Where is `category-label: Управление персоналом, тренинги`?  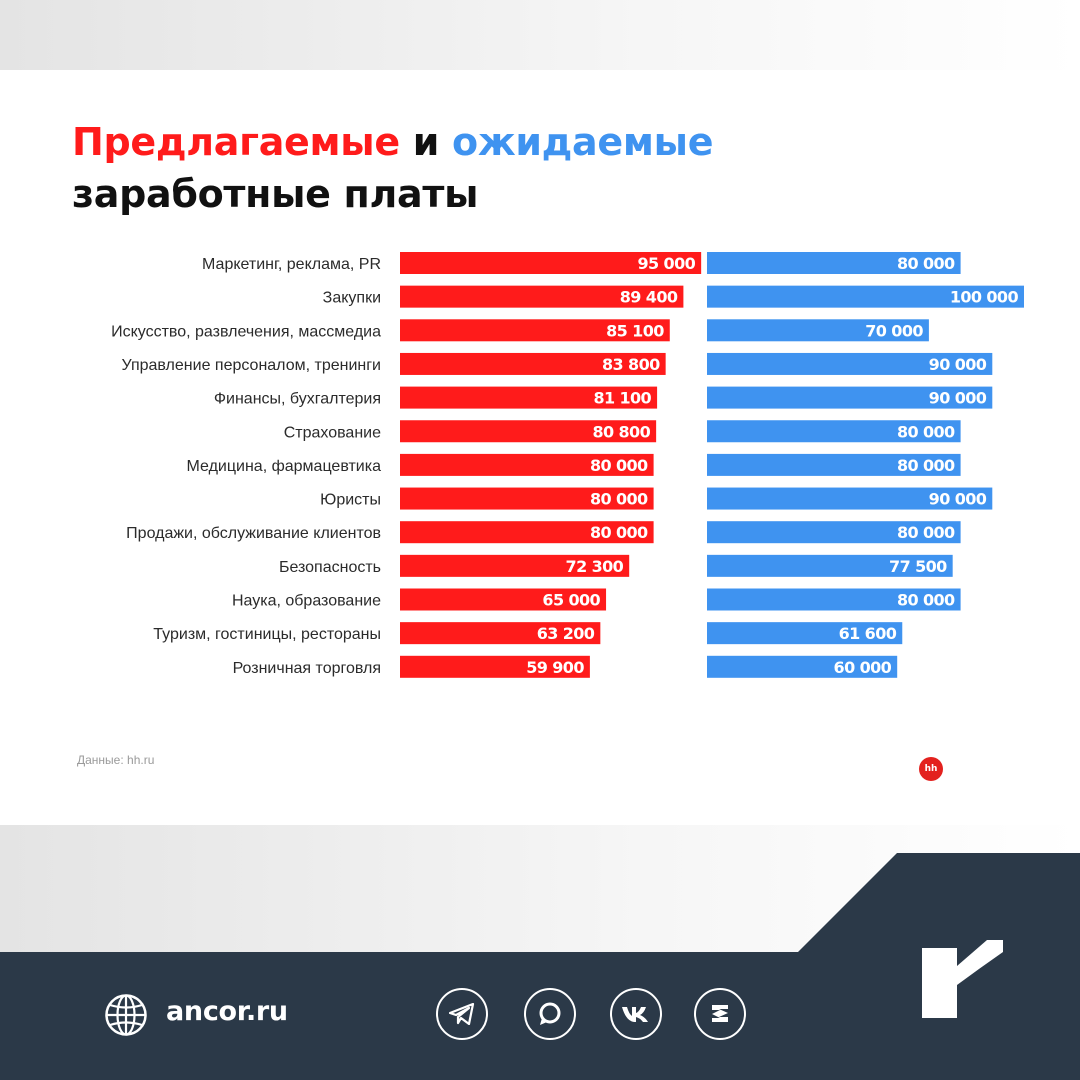 category-label: Управление персоналом, тренинги is located at coordinates (251, 365).